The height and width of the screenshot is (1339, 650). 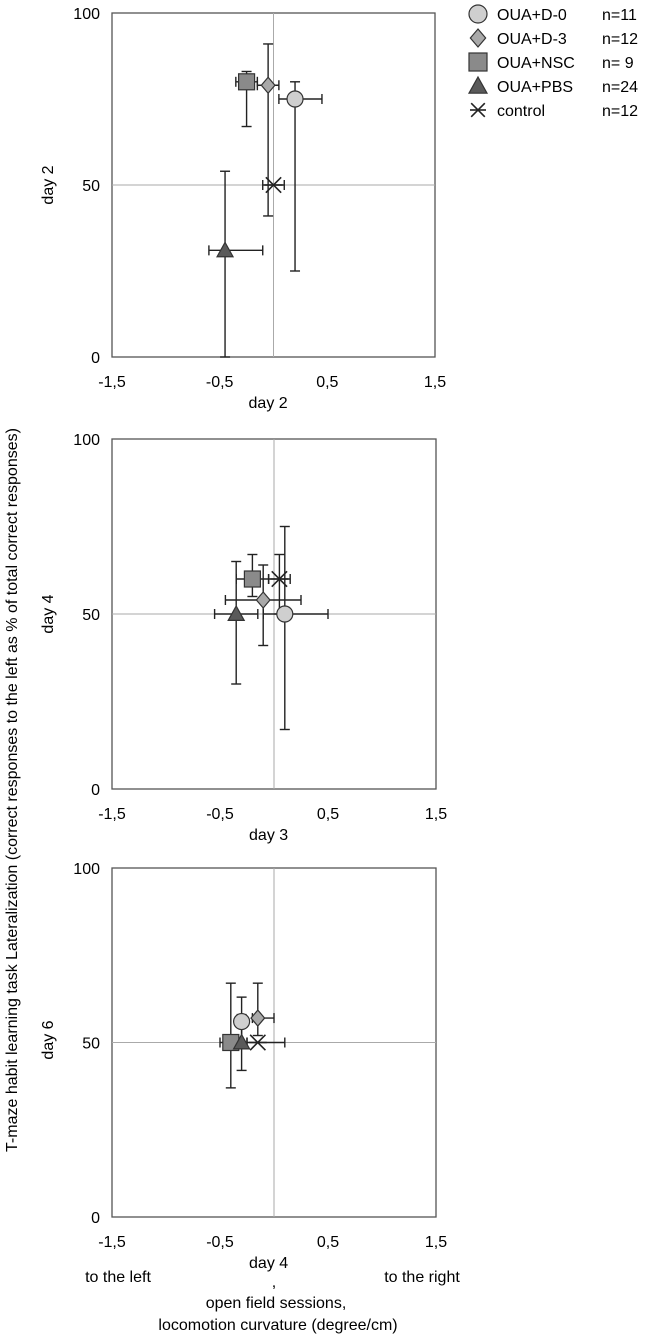 I want to click on legend-item-oua-d-0: OUA+D-0 n=11, so click(x=552, y=14).